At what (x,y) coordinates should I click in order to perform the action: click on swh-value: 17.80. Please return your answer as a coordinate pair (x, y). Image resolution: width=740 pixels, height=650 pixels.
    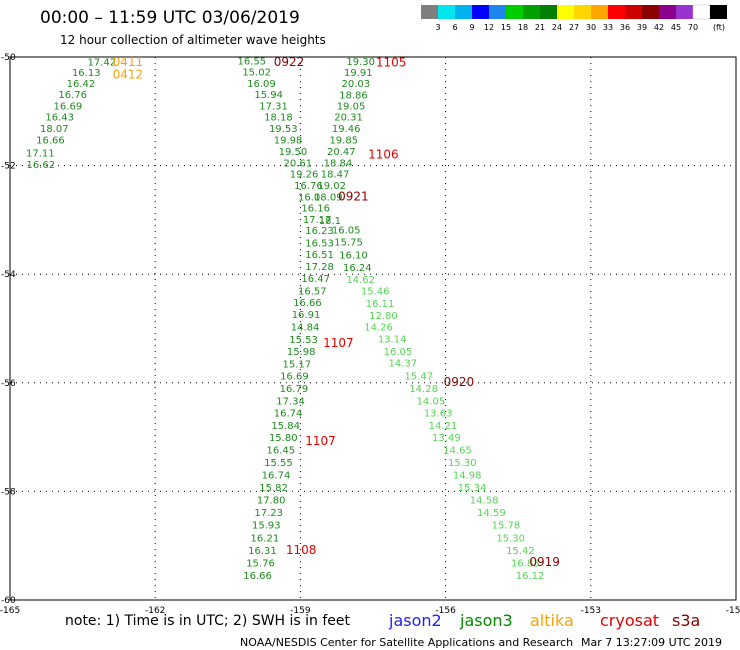
    Looking at the image, I should click on (271, 501).